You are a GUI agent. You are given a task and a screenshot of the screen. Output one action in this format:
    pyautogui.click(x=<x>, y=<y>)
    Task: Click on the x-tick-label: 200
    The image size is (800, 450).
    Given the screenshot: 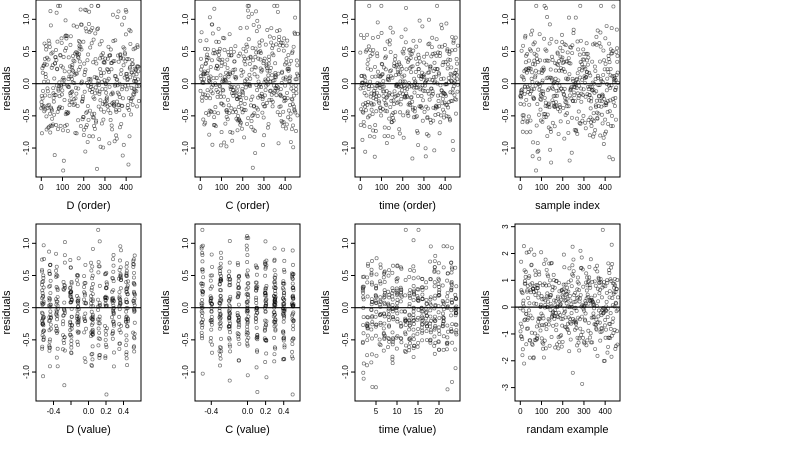 What is the action you would take?
    pyautogui.click(x=84, y=187)
    